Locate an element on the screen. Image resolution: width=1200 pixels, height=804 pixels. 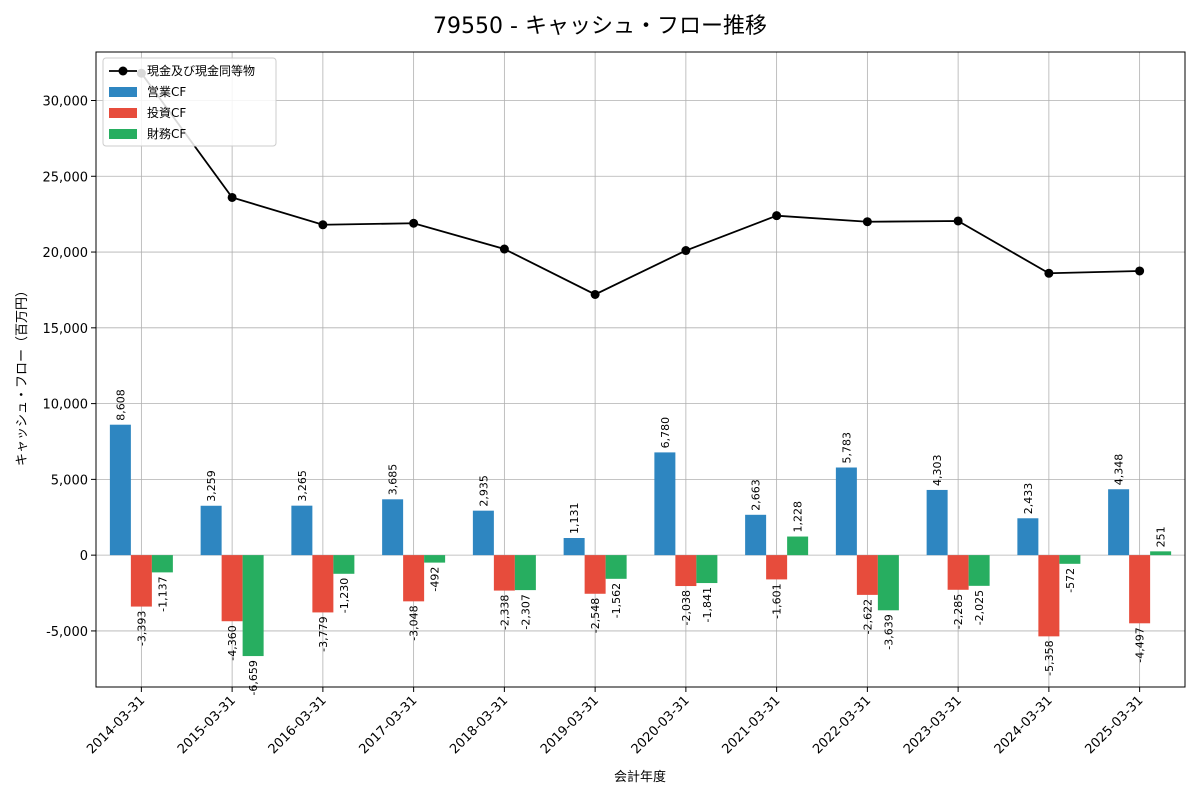
y-tick-label: 15,000 is located at coordinates (66, 329).